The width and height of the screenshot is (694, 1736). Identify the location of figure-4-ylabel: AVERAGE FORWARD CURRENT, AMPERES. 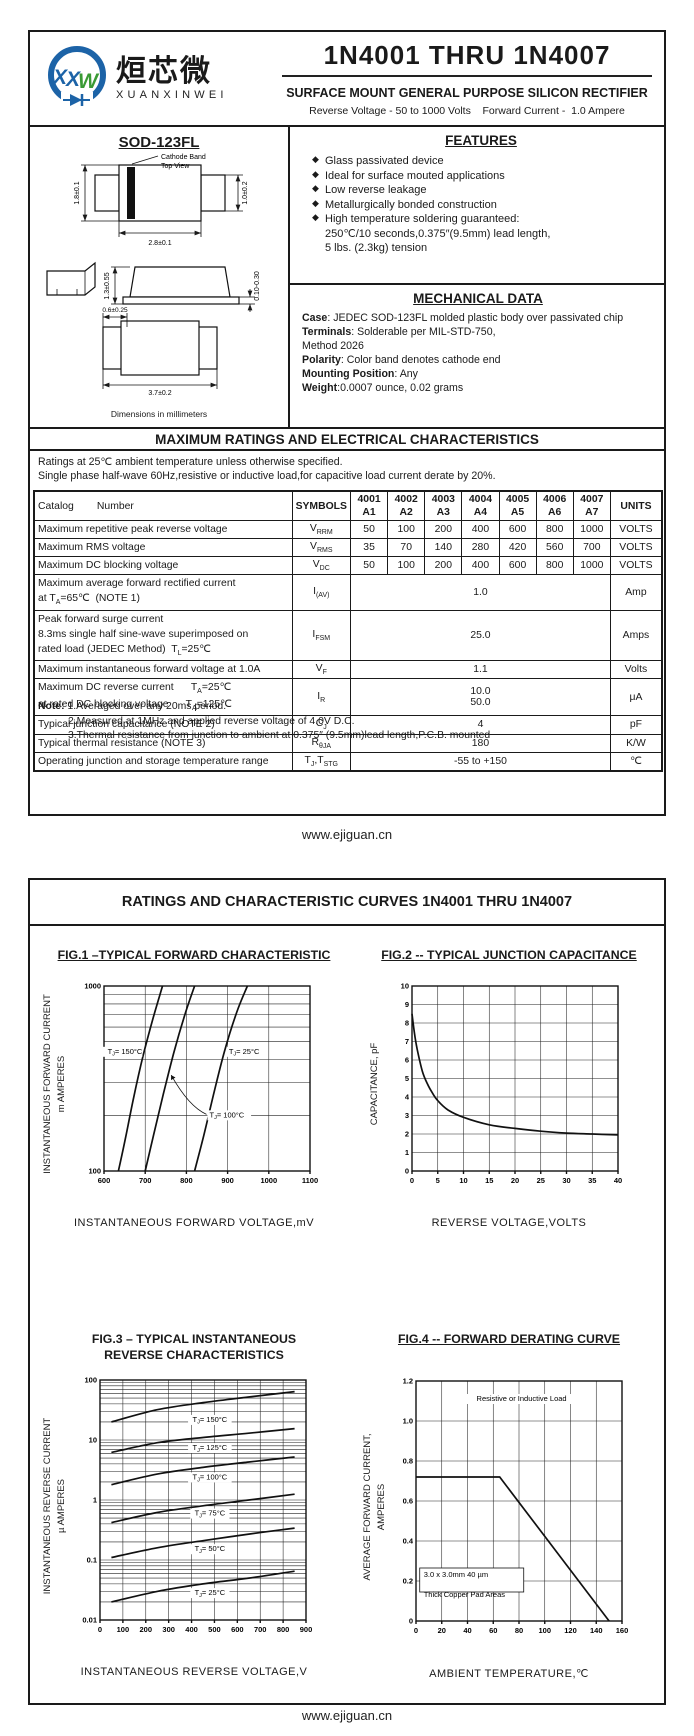
(374, 1507).